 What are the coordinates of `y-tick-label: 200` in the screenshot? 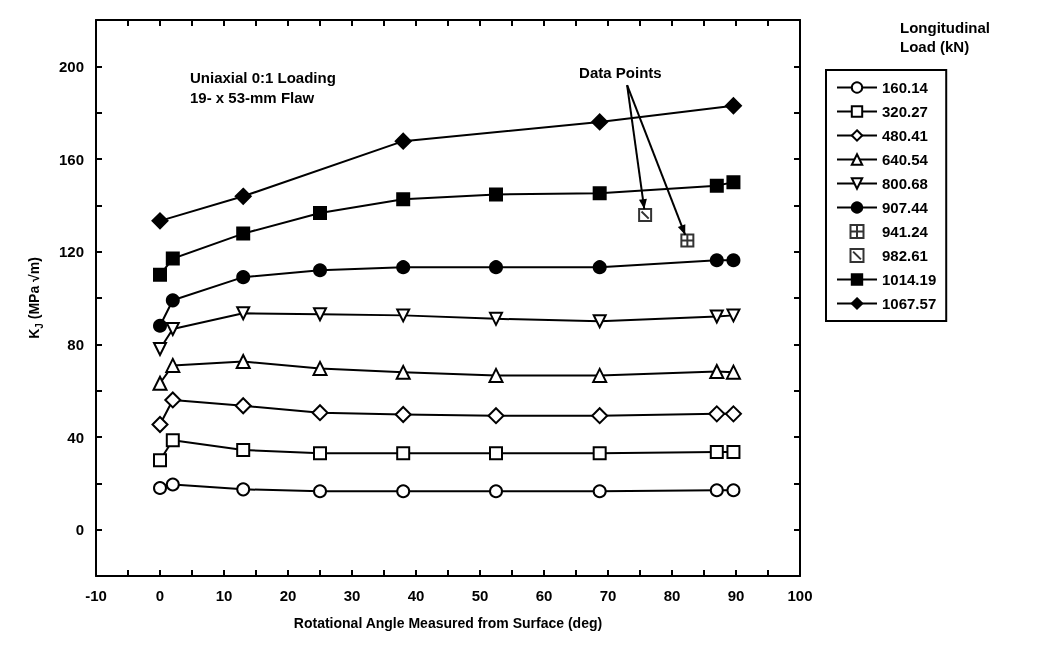 It's located at (71, 66).